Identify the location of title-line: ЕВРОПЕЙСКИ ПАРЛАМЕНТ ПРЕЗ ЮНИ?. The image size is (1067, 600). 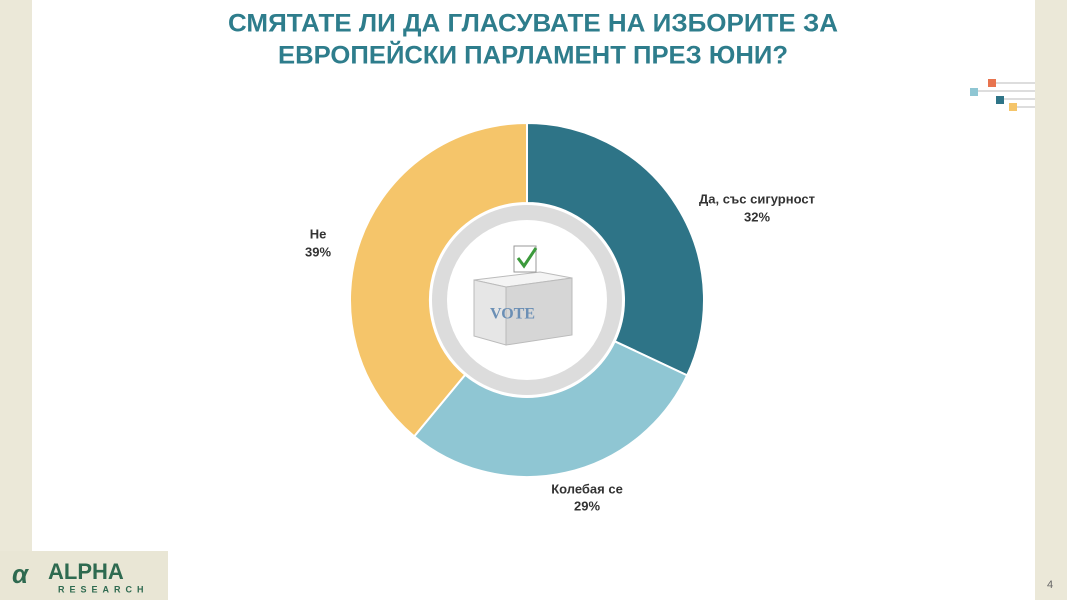
(533, 55).